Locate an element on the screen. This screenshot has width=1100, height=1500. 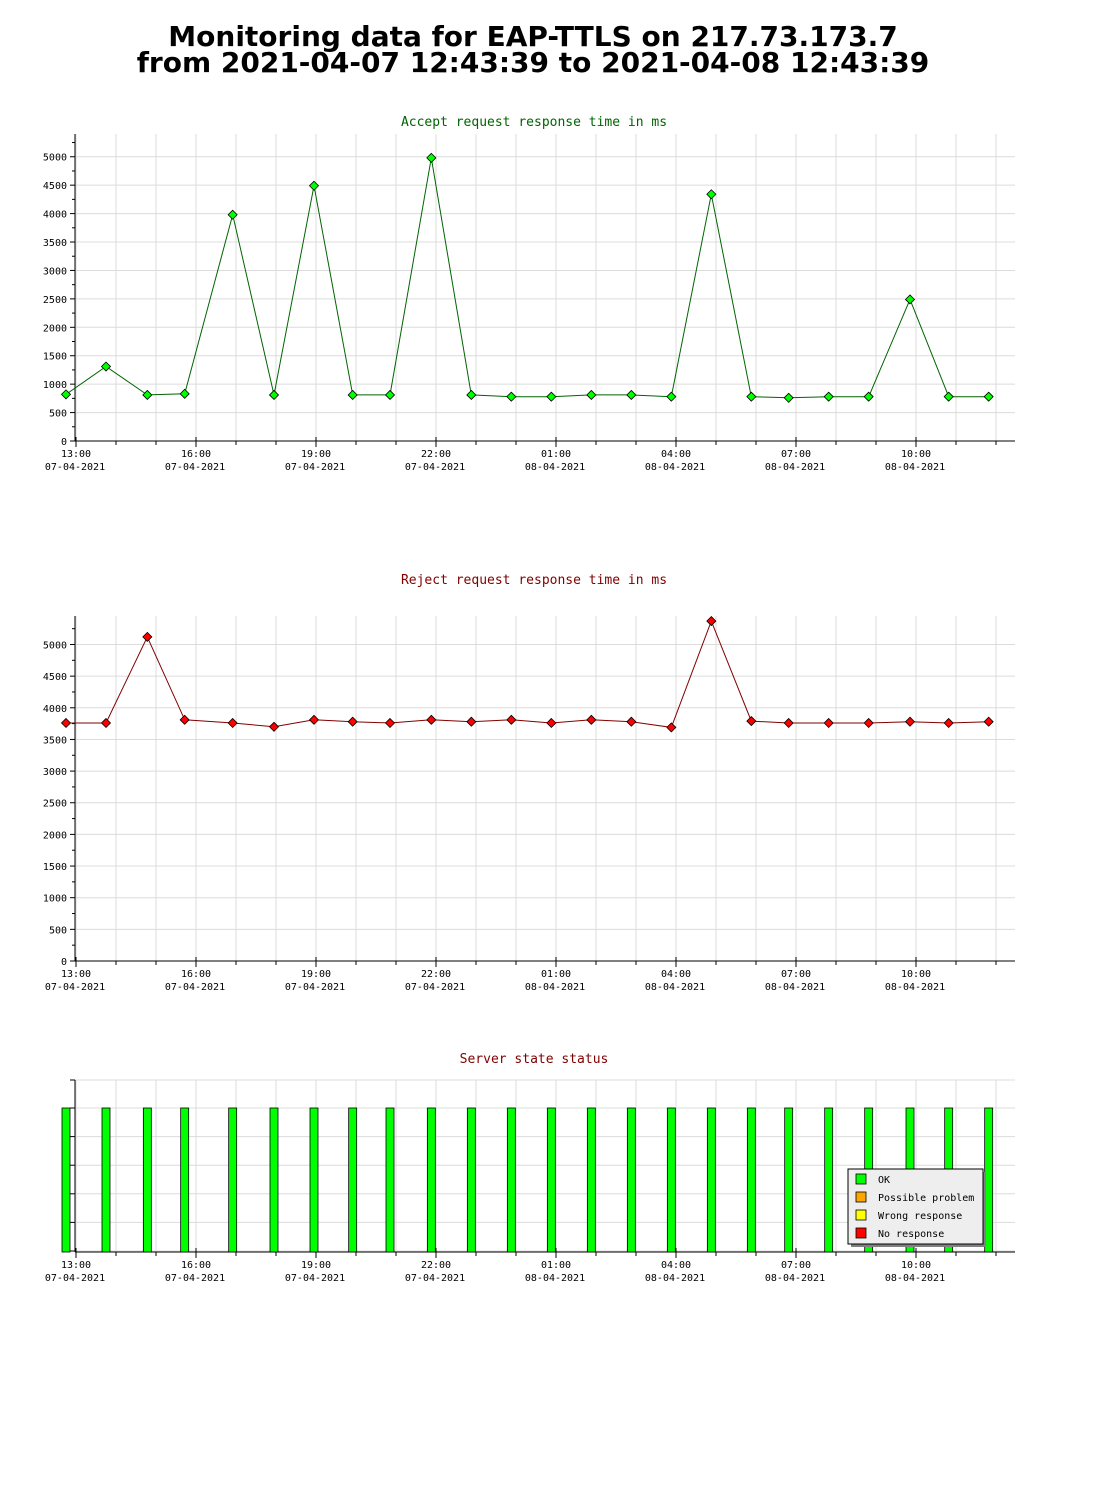
status-legend-label: Wrong response is located at coordinates (920, 1216).